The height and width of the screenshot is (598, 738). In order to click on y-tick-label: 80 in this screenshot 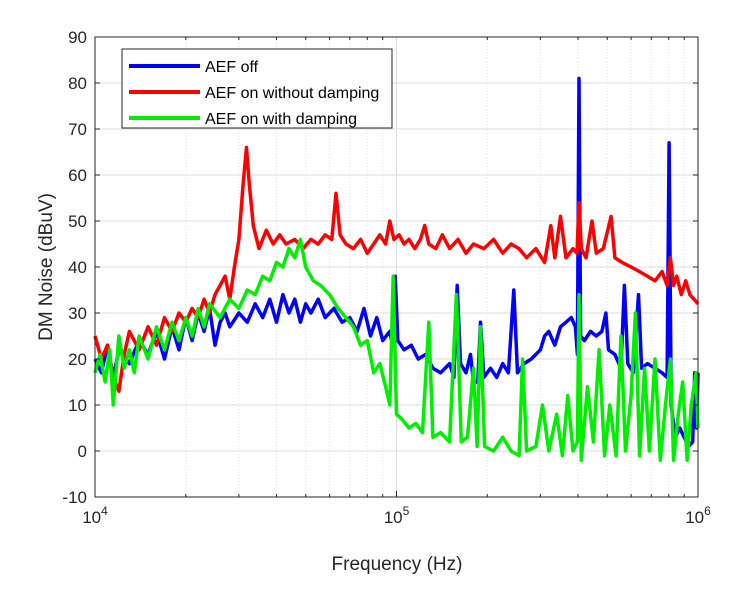, I will do `click(77, 83)`.